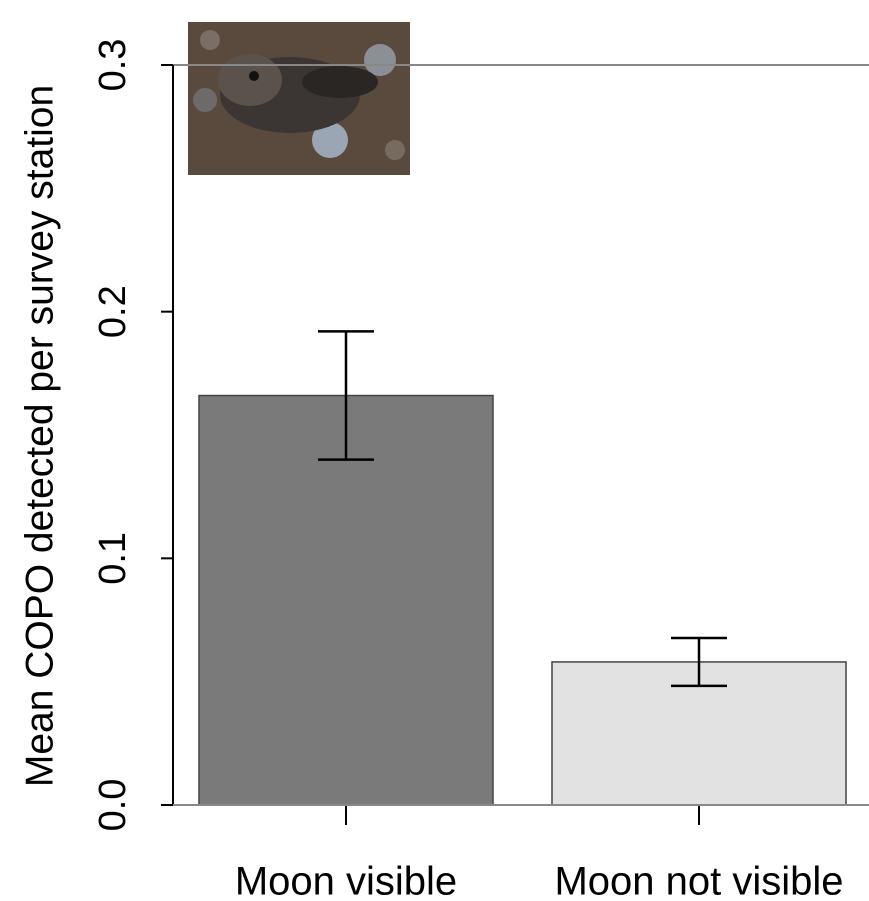  I want to click on x-tick-label: Moon visible, so click(346, 880).